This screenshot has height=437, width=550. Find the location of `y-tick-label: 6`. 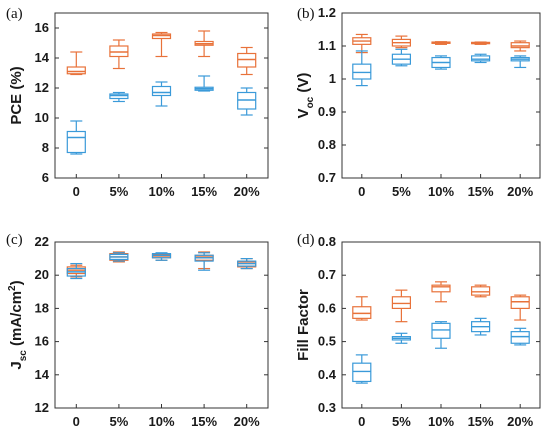

y-tick-label: 6 is located at coordinates (45, 177).